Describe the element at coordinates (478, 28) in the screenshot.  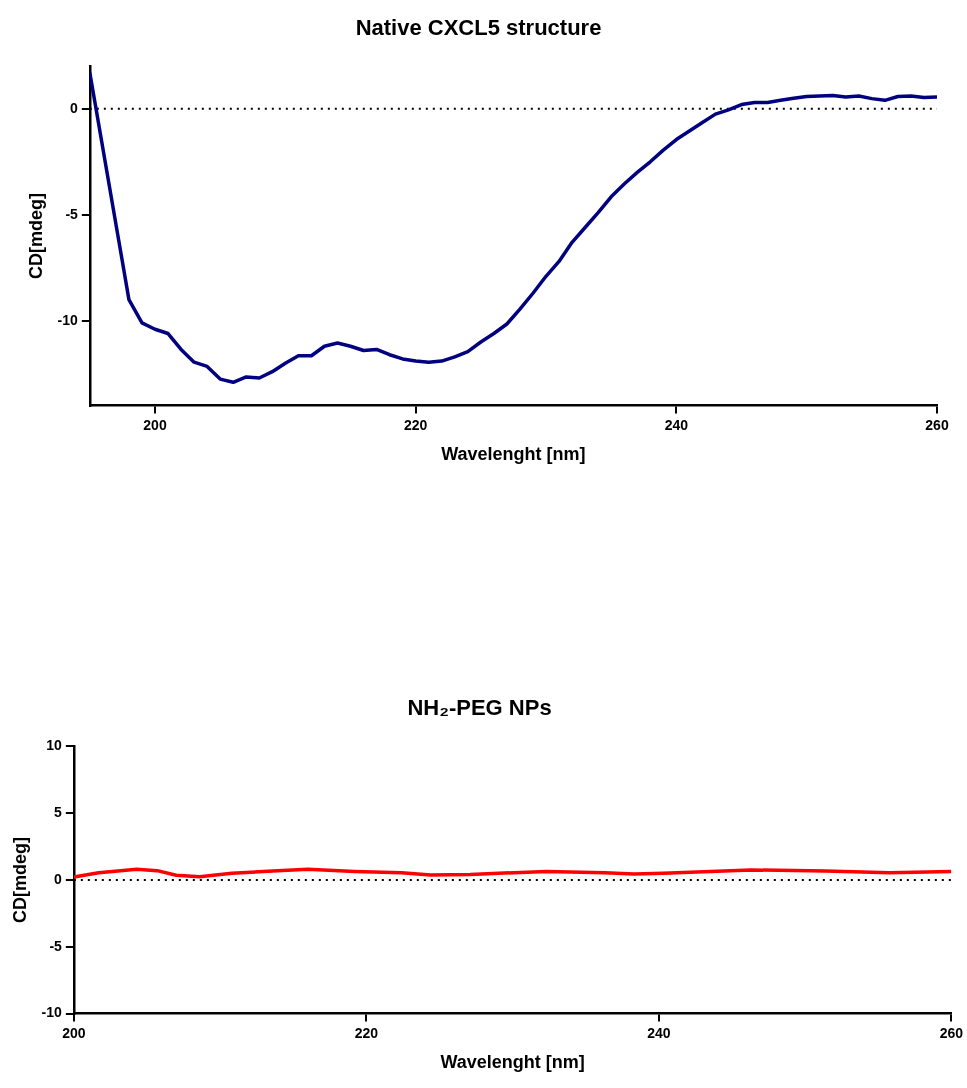
I see `chart-title: Native CXCL5 structure` at that location.